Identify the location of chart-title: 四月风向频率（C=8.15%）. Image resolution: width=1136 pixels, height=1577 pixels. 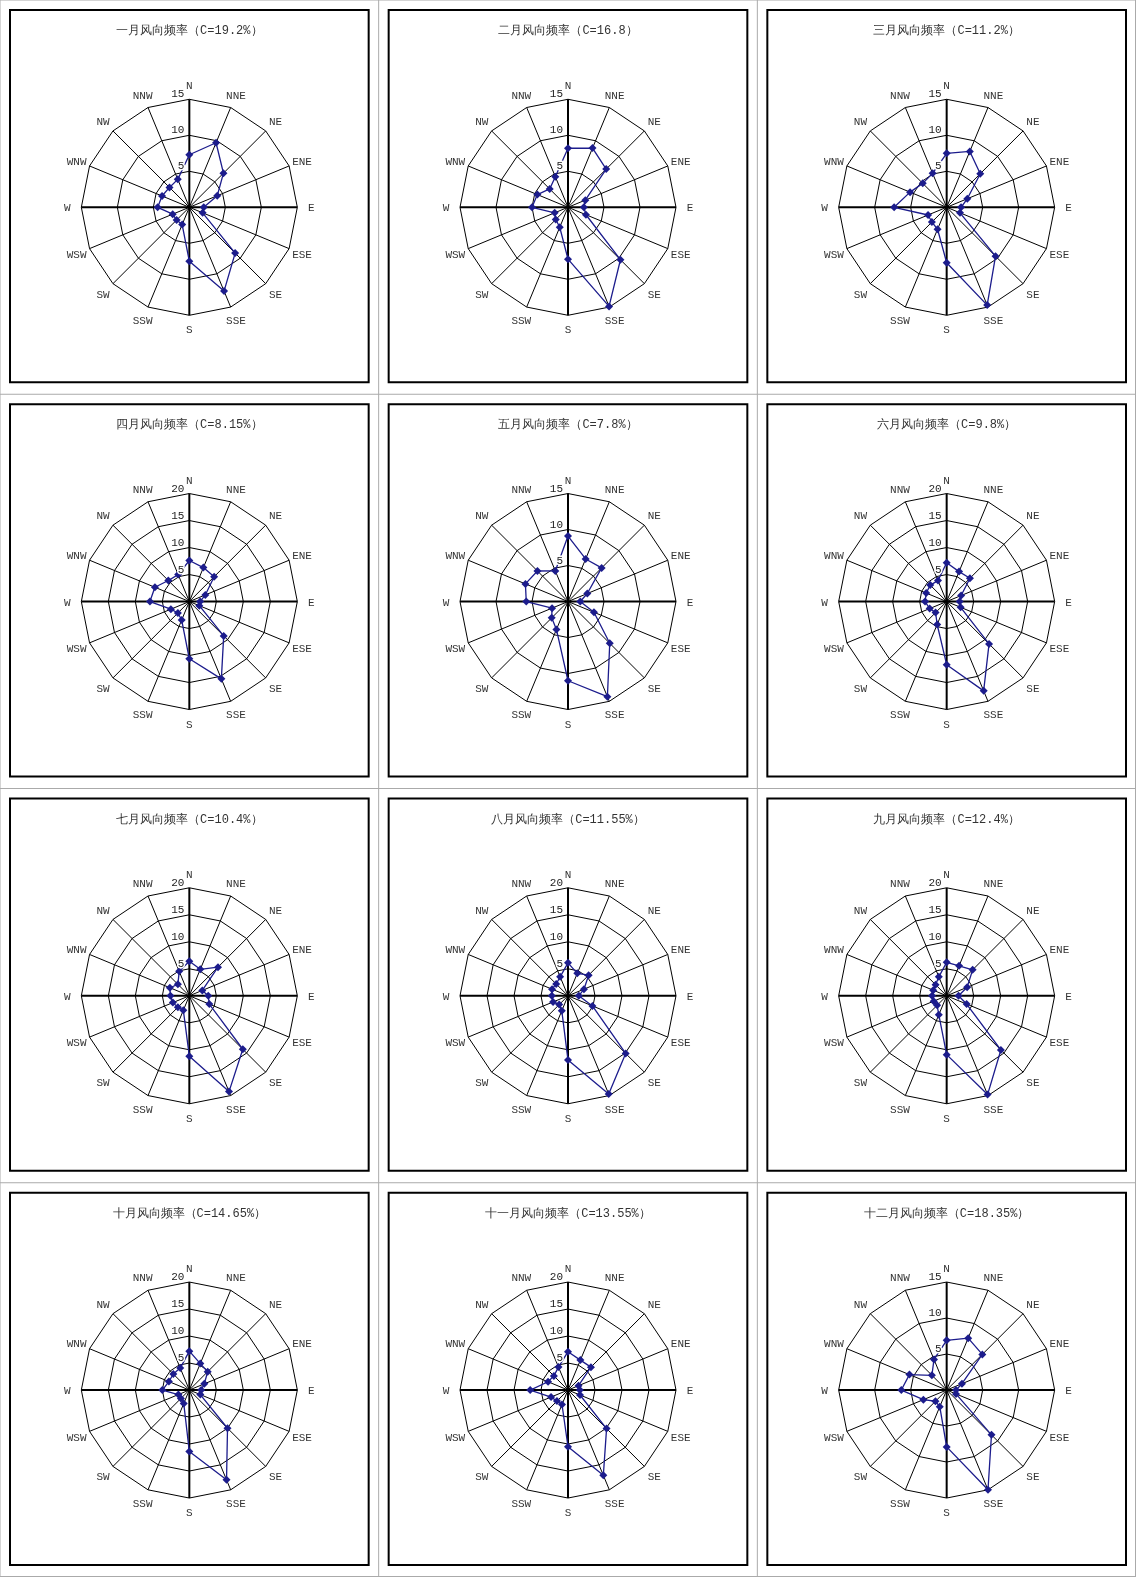
(189, 425).